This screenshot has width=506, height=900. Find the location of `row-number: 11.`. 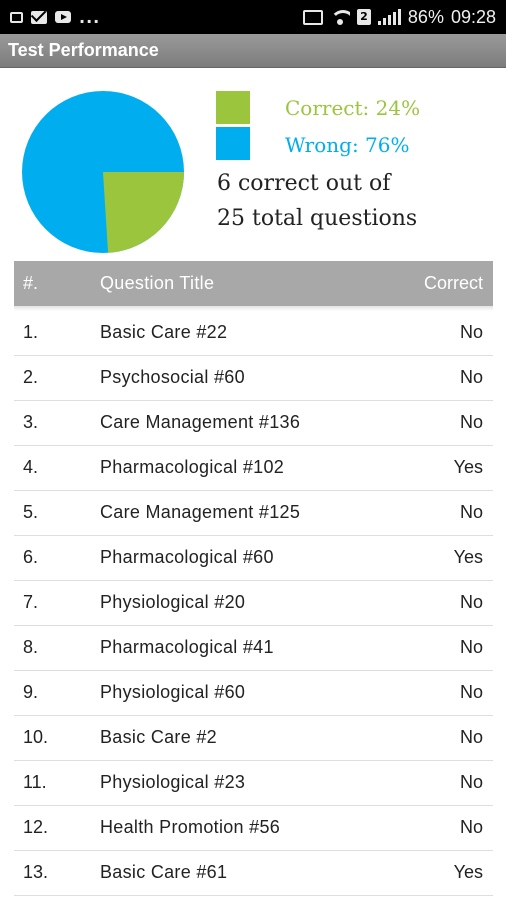

row-number: 11. is located at coordinates (35, 782).